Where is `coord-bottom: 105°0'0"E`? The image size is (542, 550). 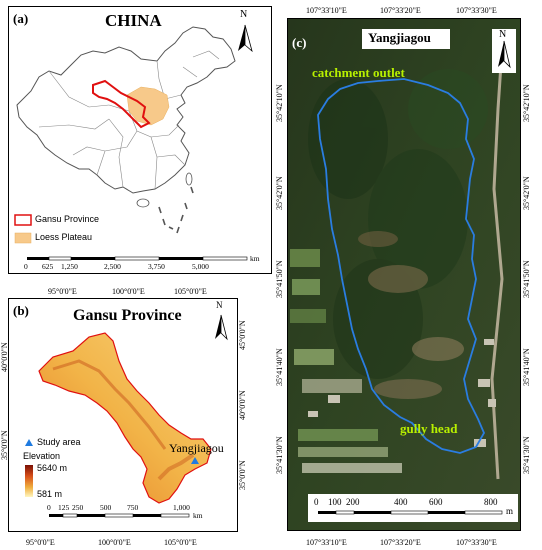
coord-bottom: 105°0'0"E is located at coordinates (180, 542).